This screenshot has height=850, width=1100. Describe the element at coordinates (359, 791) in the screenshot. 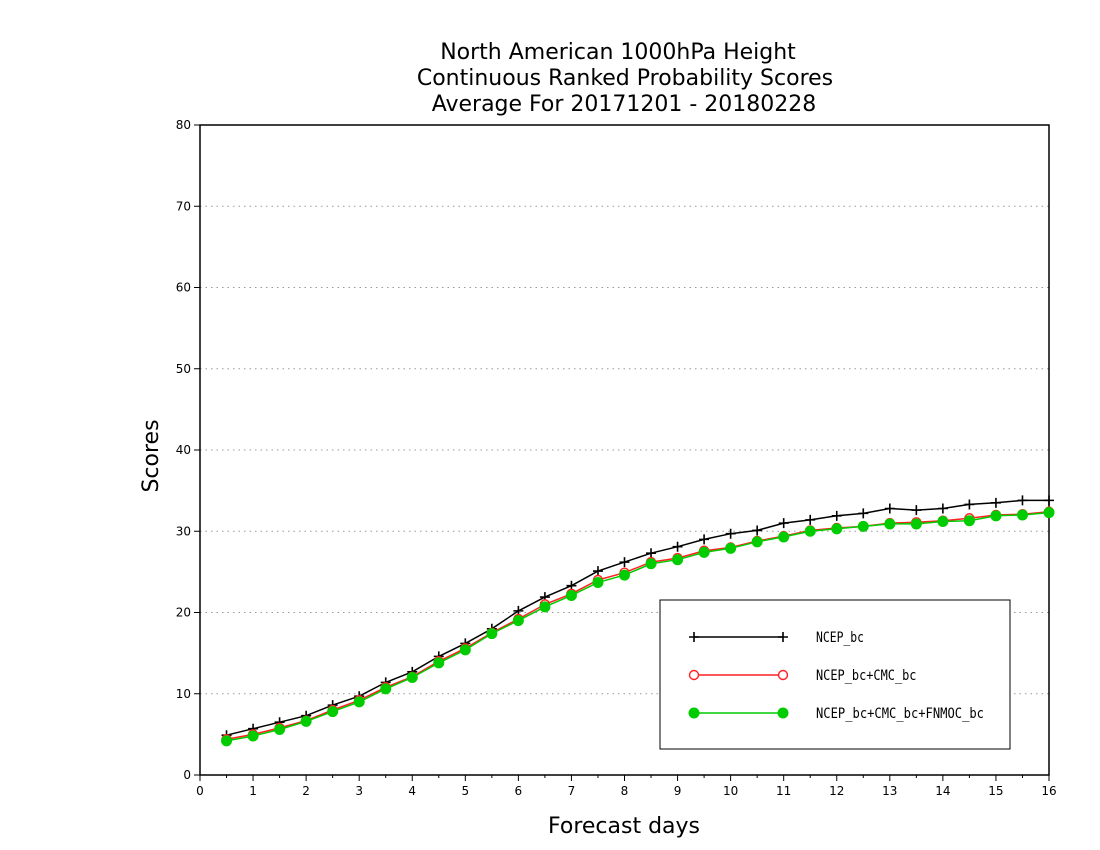

I see `x-tick-label: 3` at that location.